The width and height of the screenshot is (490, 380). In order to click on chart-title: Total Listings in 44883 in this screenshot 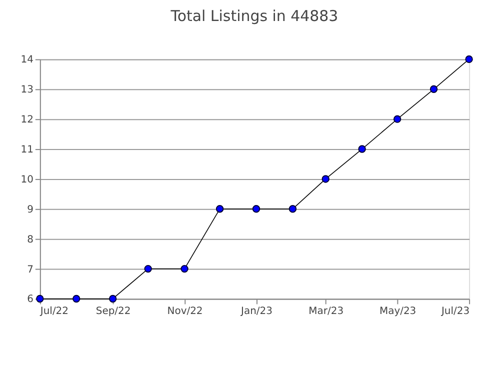, I will do `click(254, 15)`.